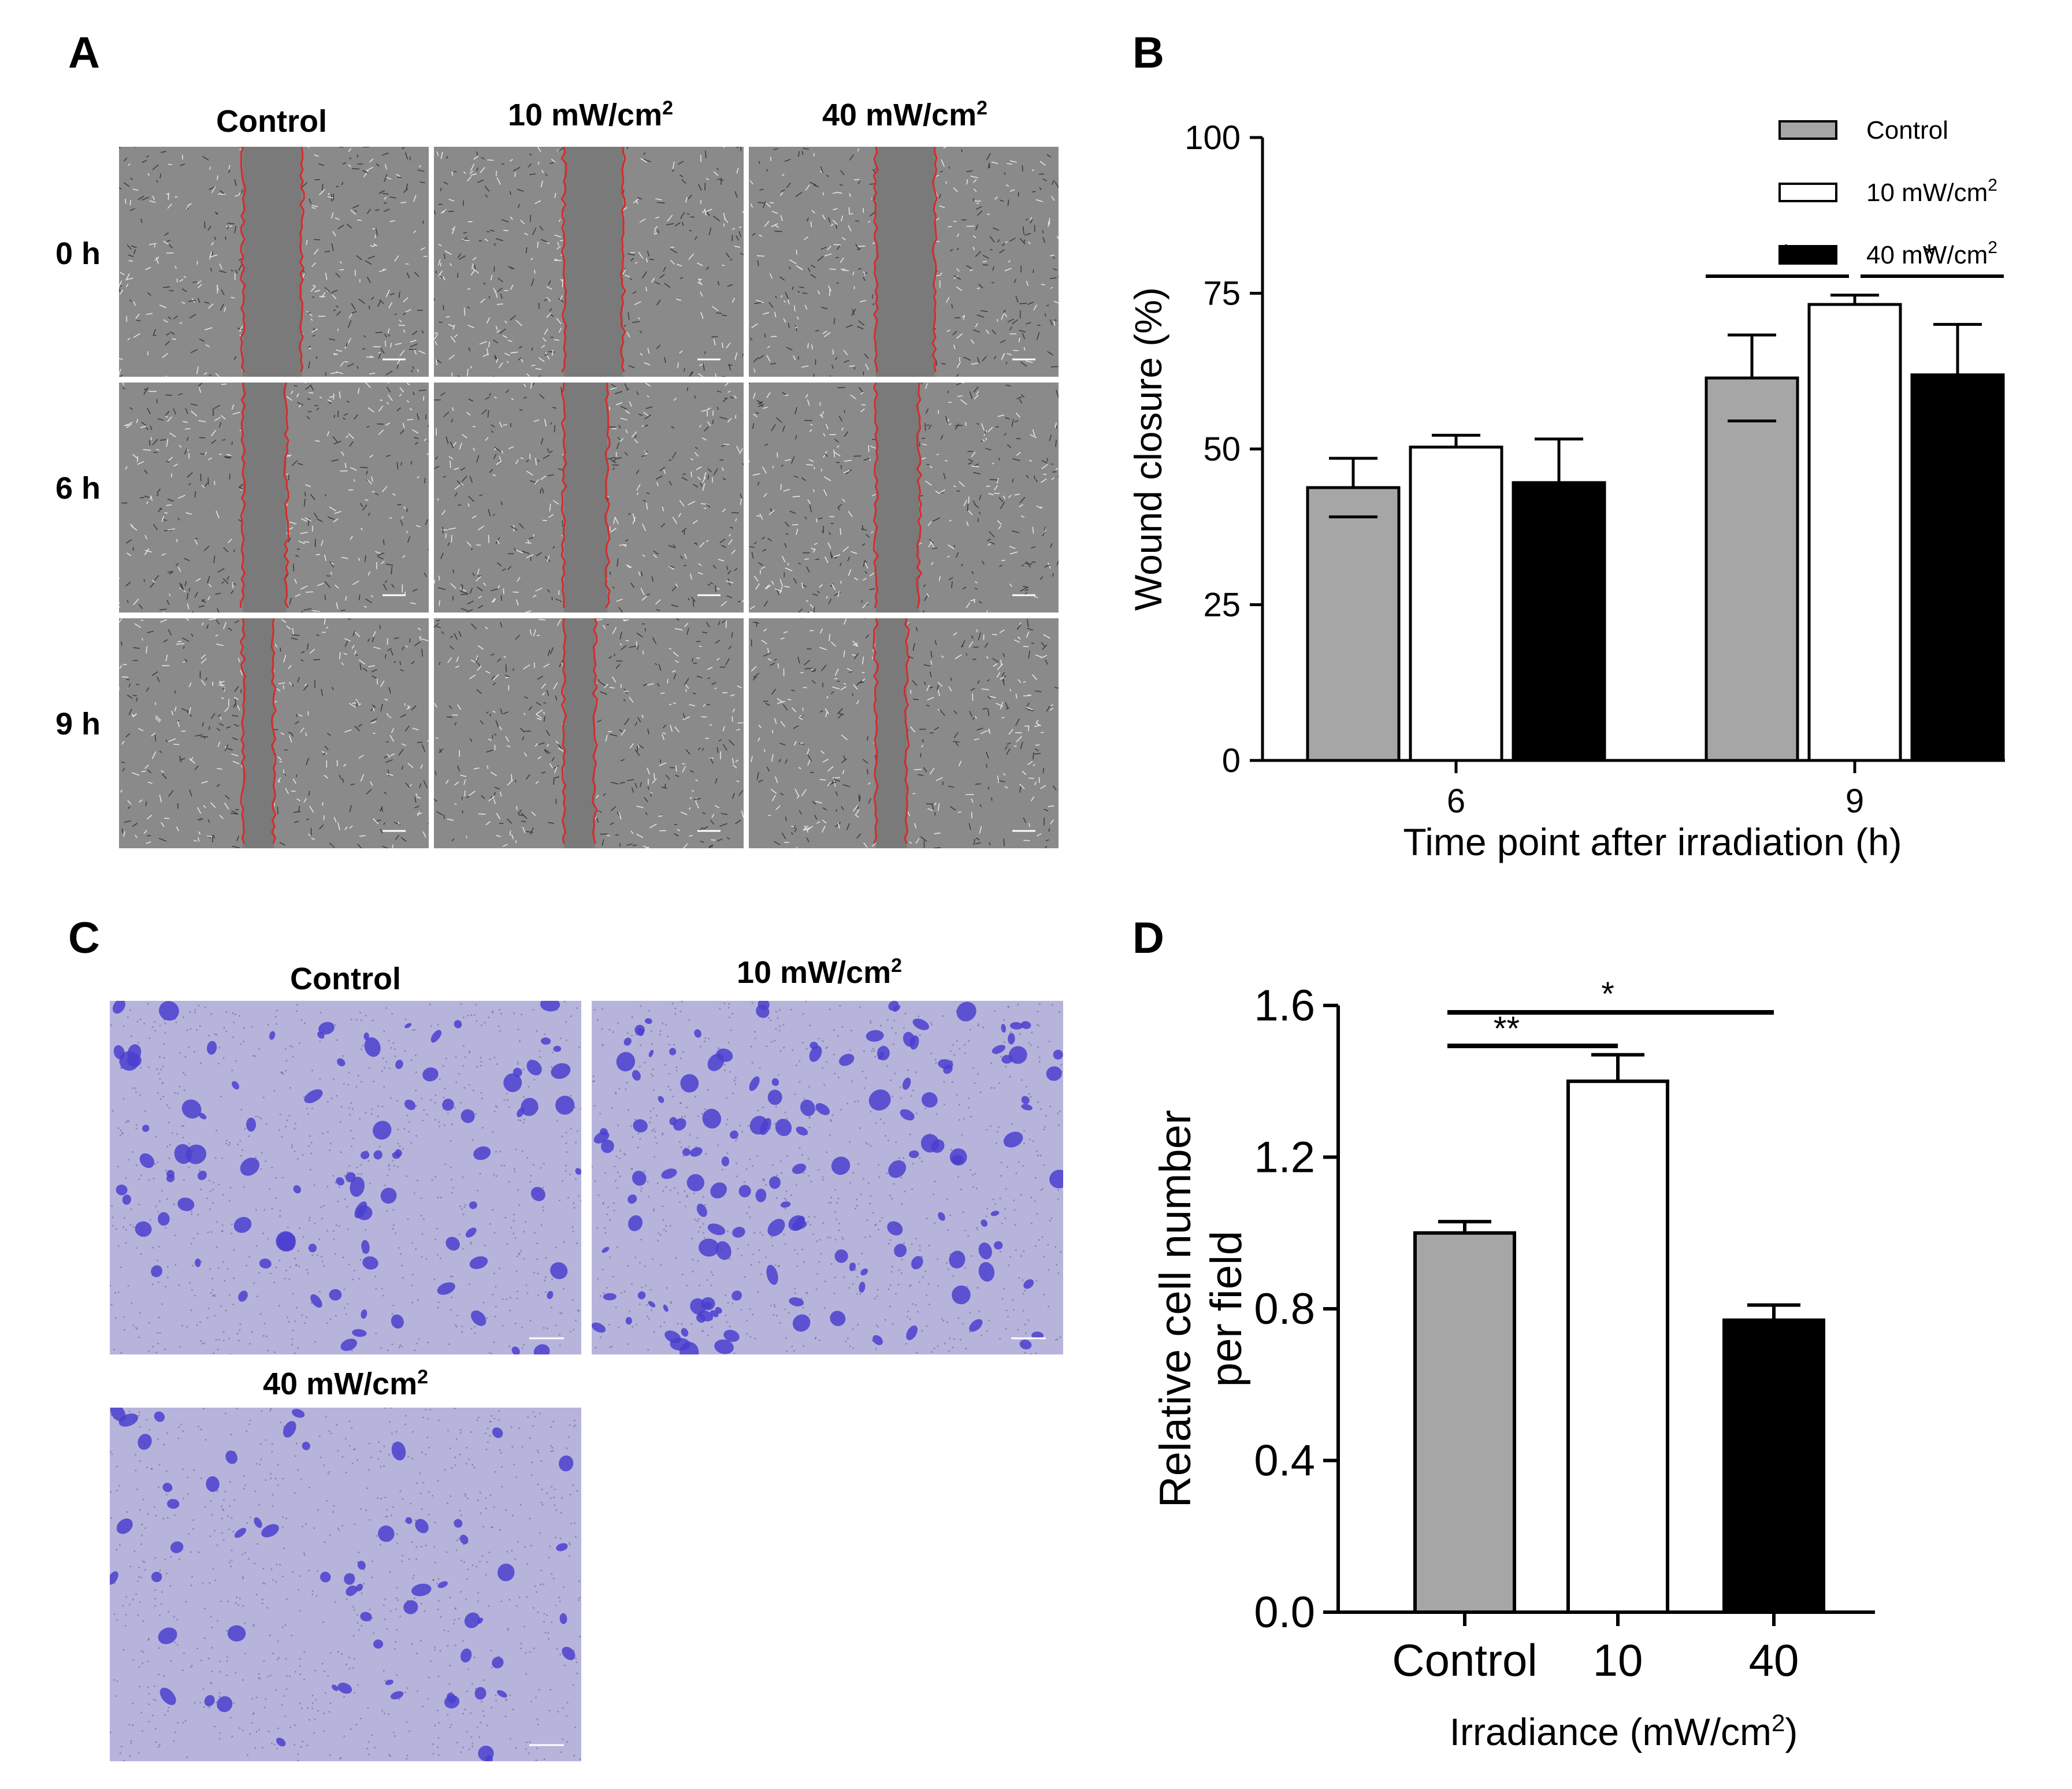 Image resolution: width=2072 pixels, height=1789 pixels. I want to click on y-tick-label: 0.8, so click(1285, 1309).